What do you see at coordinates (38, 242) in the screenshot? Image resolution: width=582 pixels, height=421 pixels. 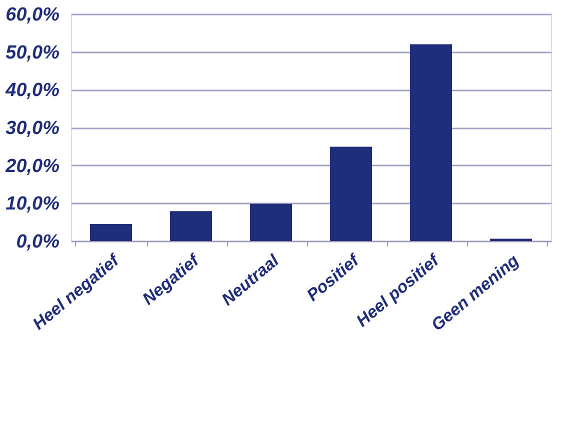 I see `y-tick-label: 0,0%` at bounding box center [38, 242].